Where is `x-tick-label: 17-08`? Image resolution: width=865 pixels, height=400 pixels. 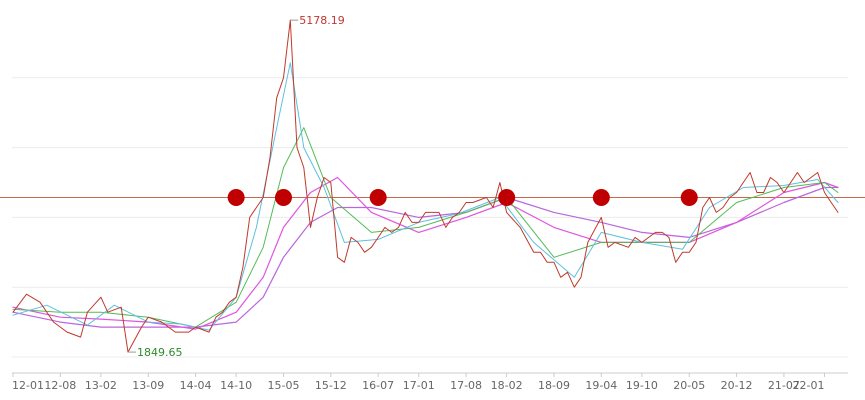
x-tick-label: 17-08 is located at coordinates (466, 385).